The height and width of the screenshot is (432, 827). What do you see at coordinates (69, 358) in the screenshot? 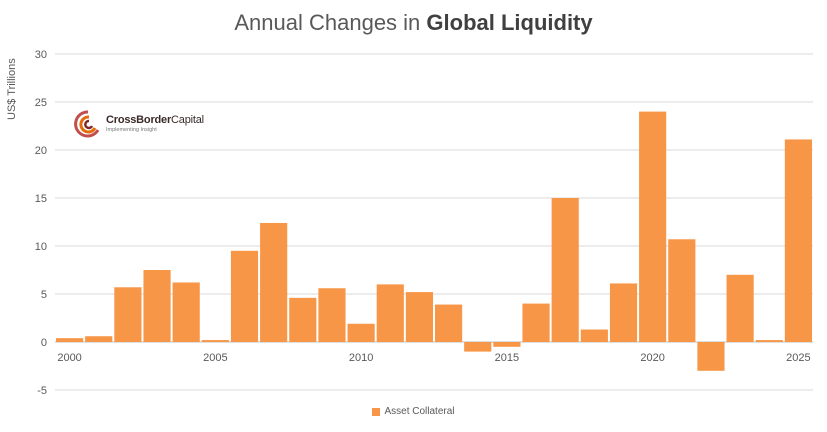
I see `x-tick-label: 2000` at bounding box center [69, 358].